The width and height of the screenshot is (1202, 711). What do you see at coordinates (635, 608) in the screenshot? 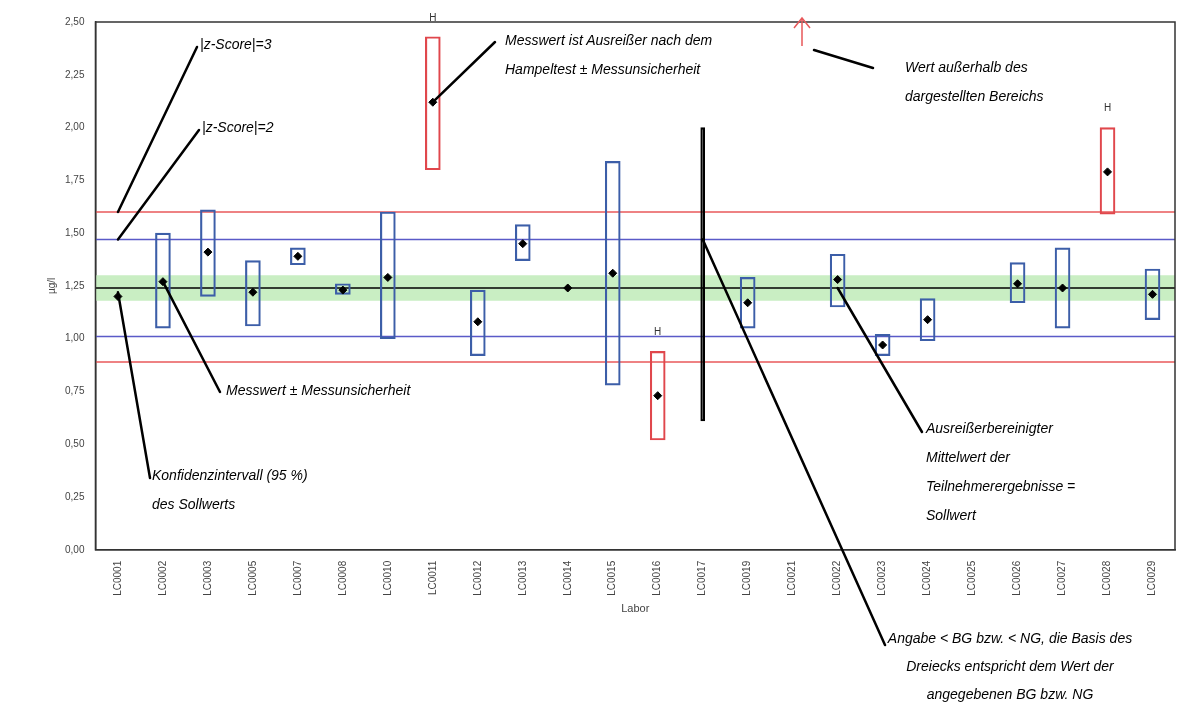
I see `x-axis-title: Labor` at bounding box center [635, 608].